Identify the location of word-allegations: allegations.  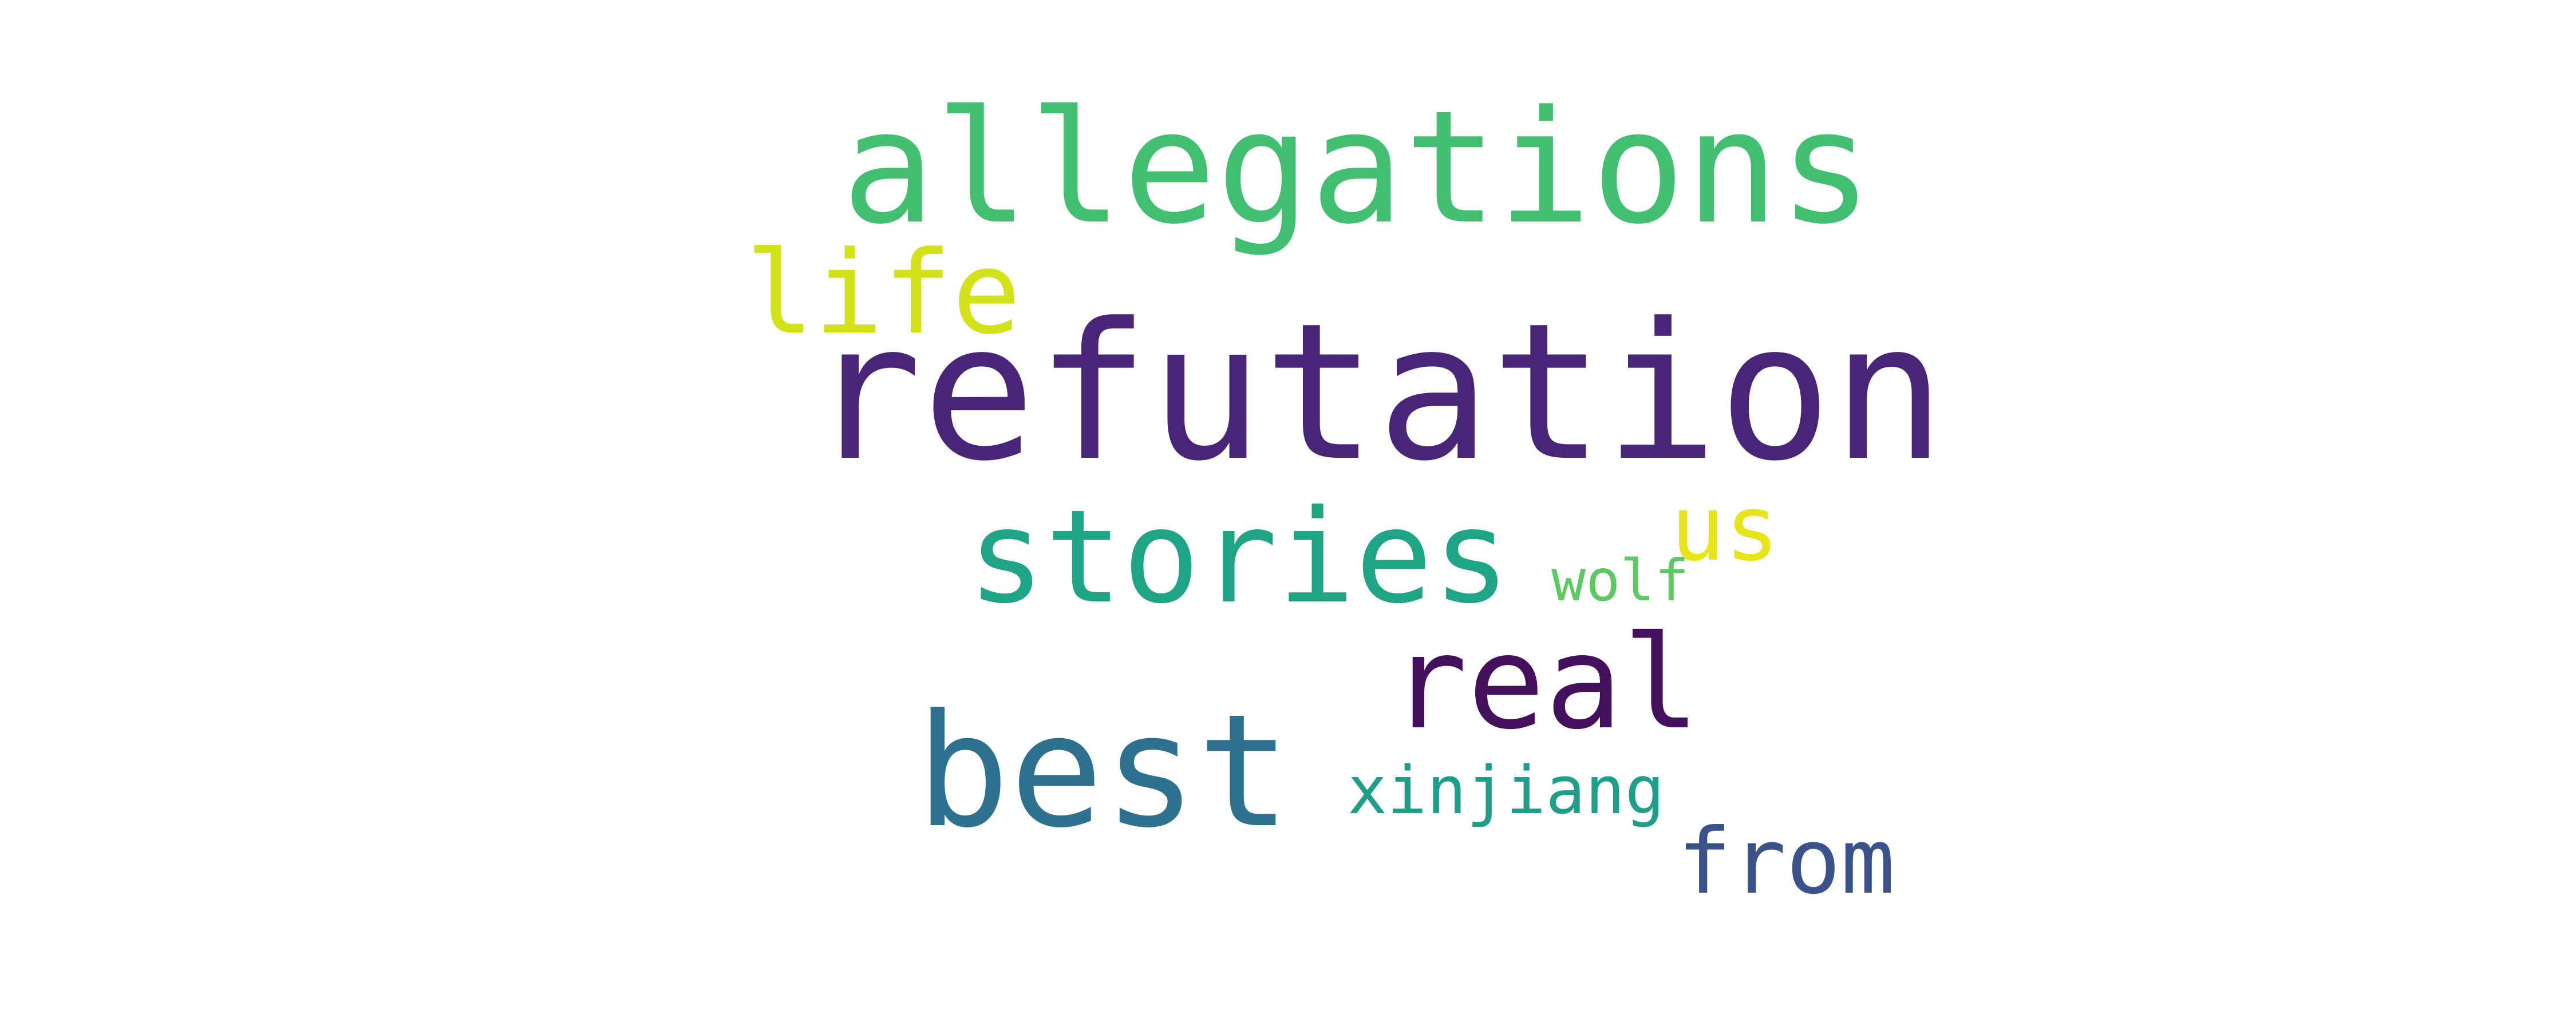
(1357, 168).